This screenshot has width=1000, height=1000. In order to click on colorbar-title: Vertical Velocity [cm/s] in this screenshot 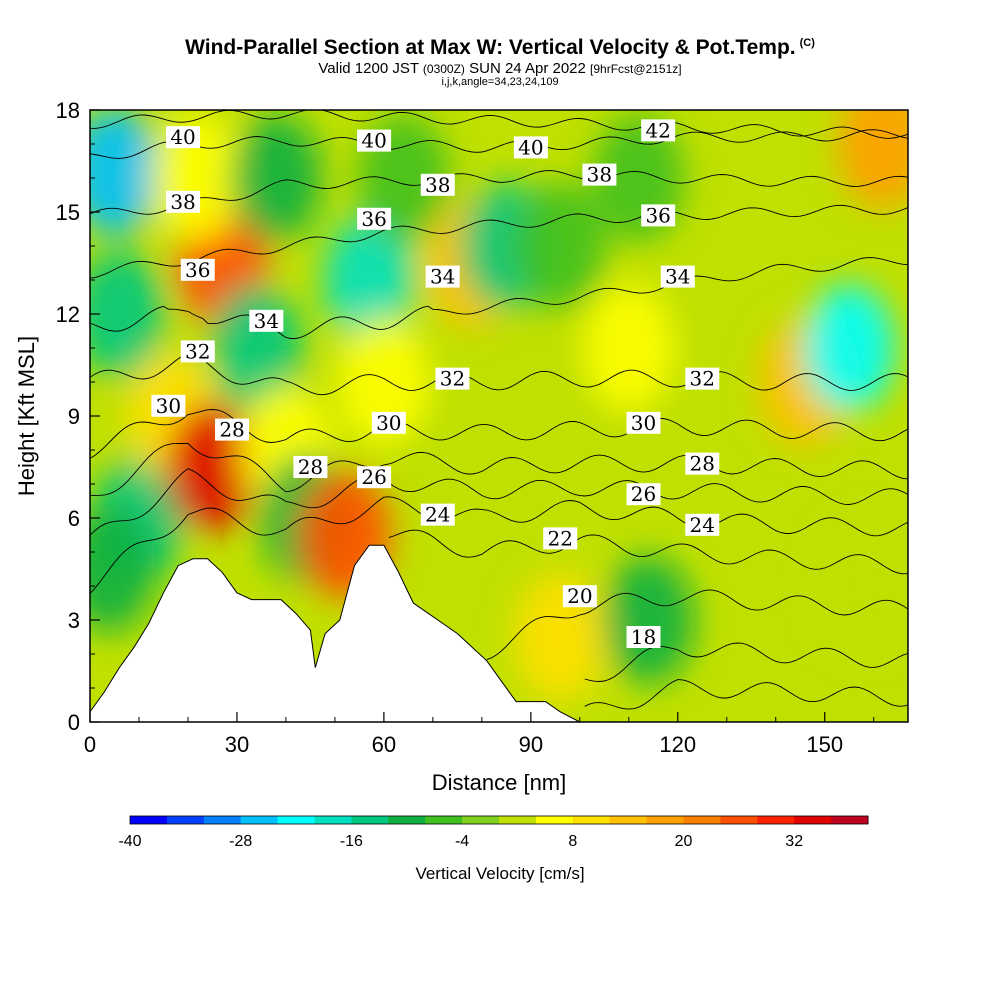, I will do `click(500, 873)`.